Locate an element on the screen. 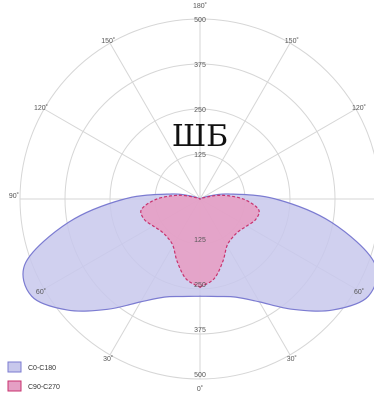 The width and height of the screenshot is (374, 395). angle-label-0: 0˚ is located at coordinates (200, 389).